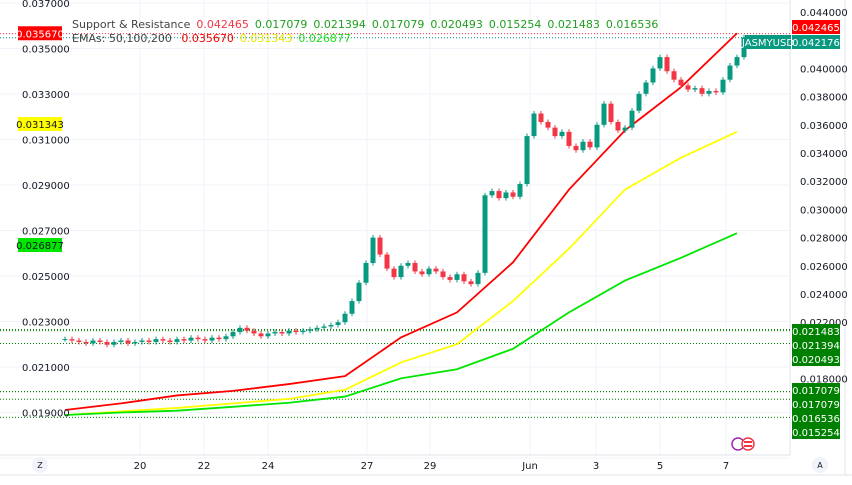  Describe the element at coordinates (46, 141) in the screenshot. I see `left-axis-tick: 0.031000` at that location.